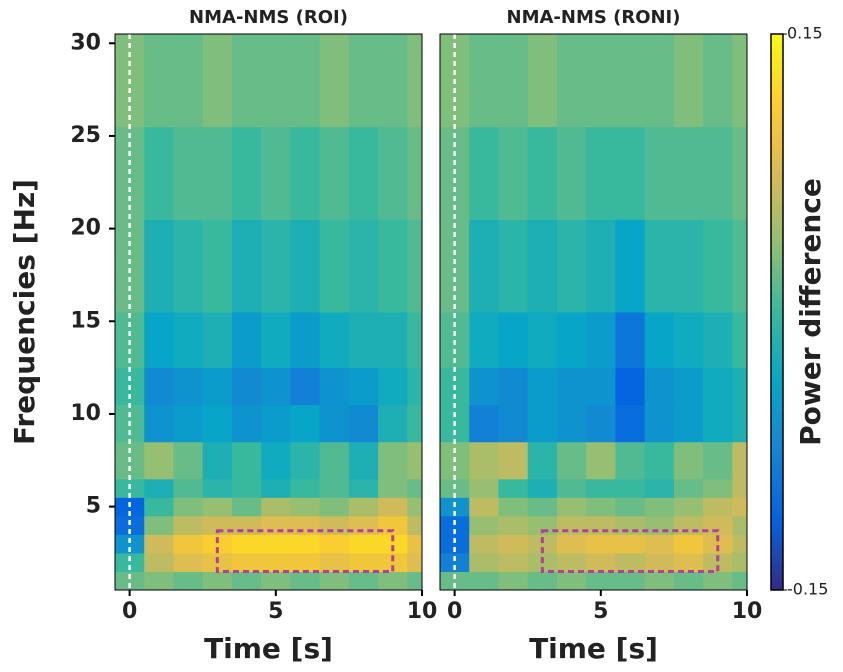 The height and width of the screenshot is (672, 843). Describe the element at coordinates (85, 413) in the screenshot. I see `y-tick-label: 10` at that location.